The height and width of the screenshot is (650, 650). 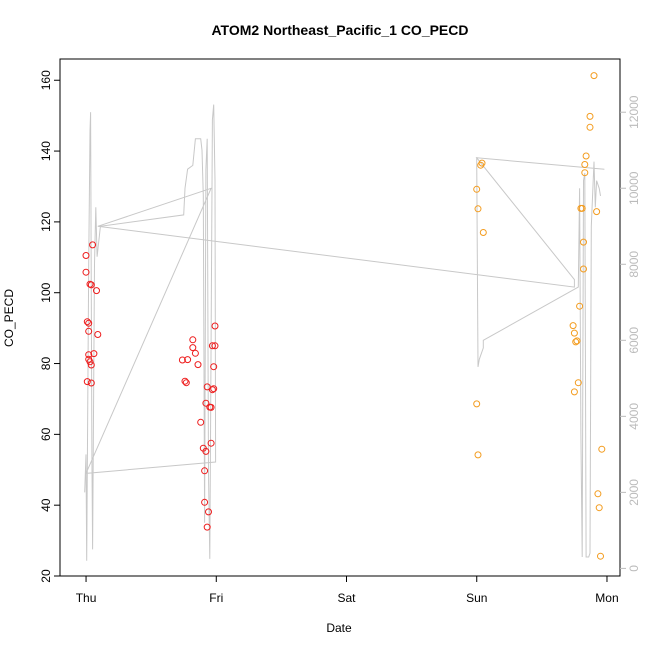 I want to click on x-tick-label: Mon, so click(x=606, y=598).